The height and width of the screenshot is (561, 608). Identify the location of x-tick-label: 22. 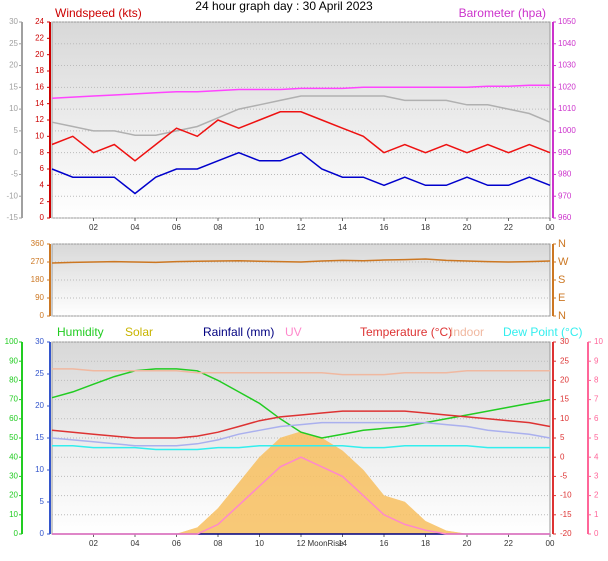
(508, 227).